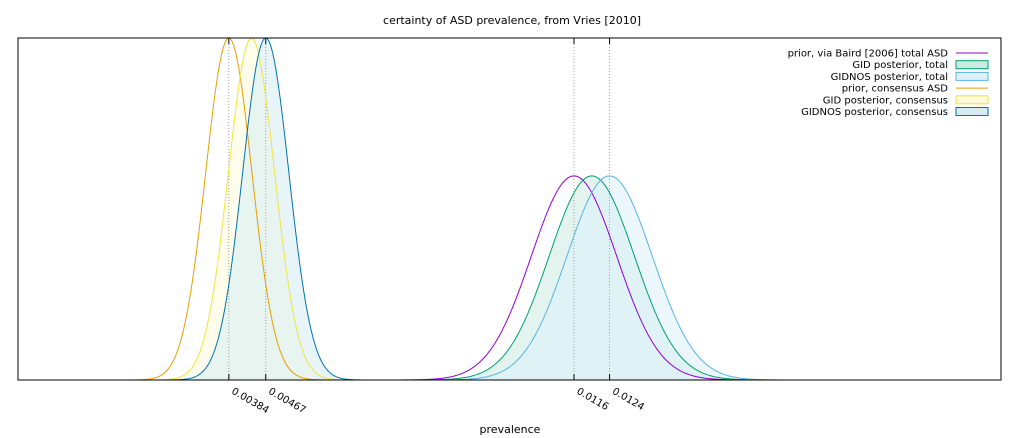 This screenshot has width=1024, height=438. Describe the element at coordinates (510, 429) in the screenshot. I see `x-axis-label: prevalence` at that location.